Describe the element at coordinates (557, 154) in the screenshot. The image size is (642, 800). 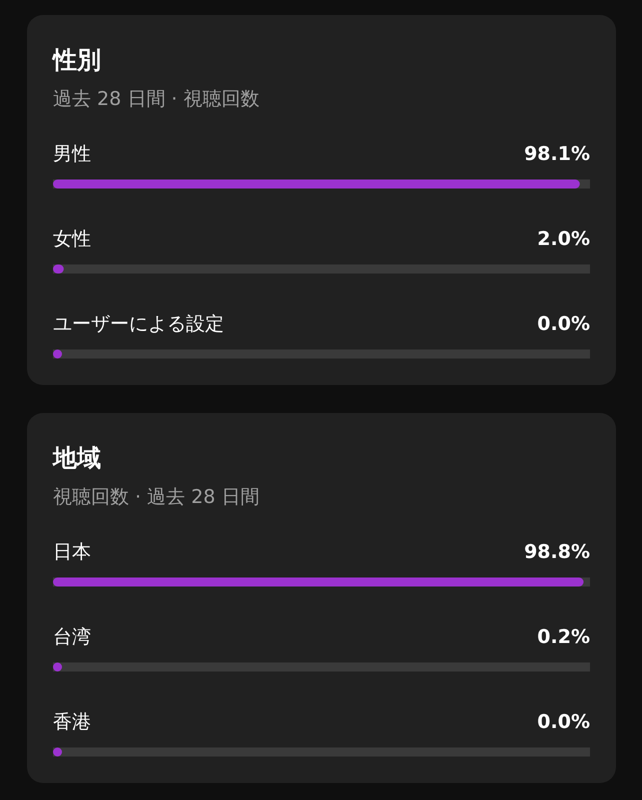
I see `data-label: 98.1%` at that location.